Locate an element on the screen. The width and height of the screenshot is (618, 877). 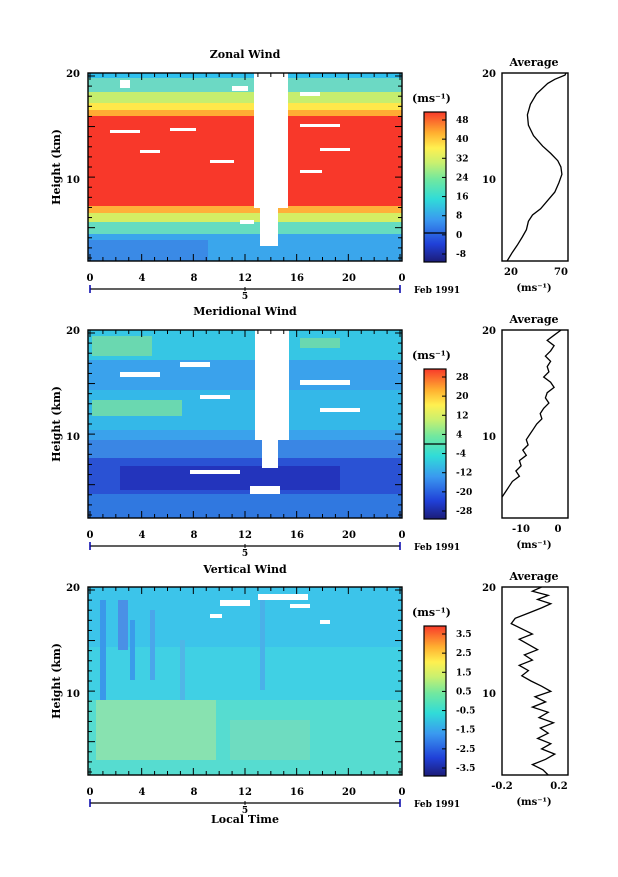
vertical-profile-title: Average is located at coordinates (533, 576).